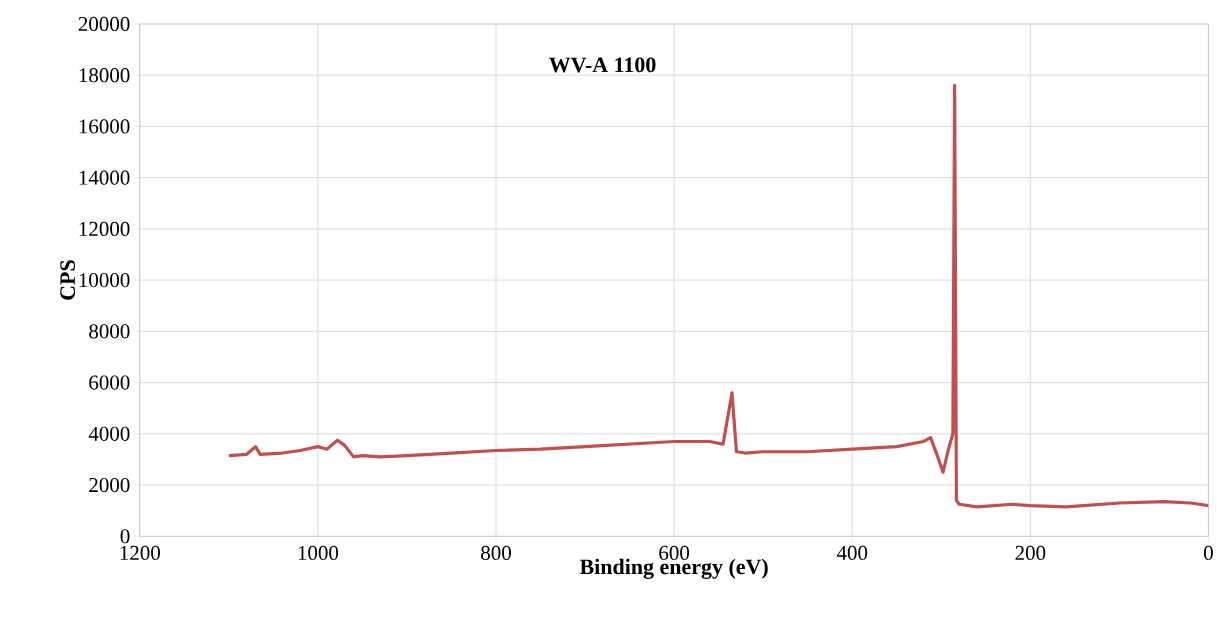 The width and height of the screenshot is (1217, 623). What do you see at coordinates (109, 382) in the screenshot?
I see `y-tick-label: 6000` at bounding box center [109, 382].